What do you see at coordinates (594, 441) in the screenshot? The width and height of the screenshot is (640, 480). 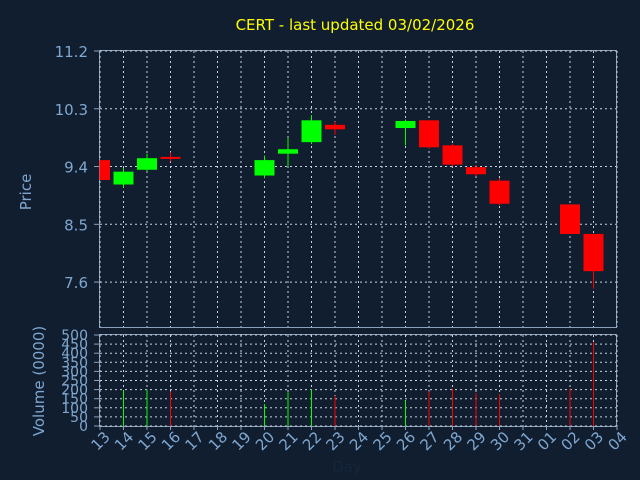 I see `x-tick-label: 03` at bounding box center [594, 441].